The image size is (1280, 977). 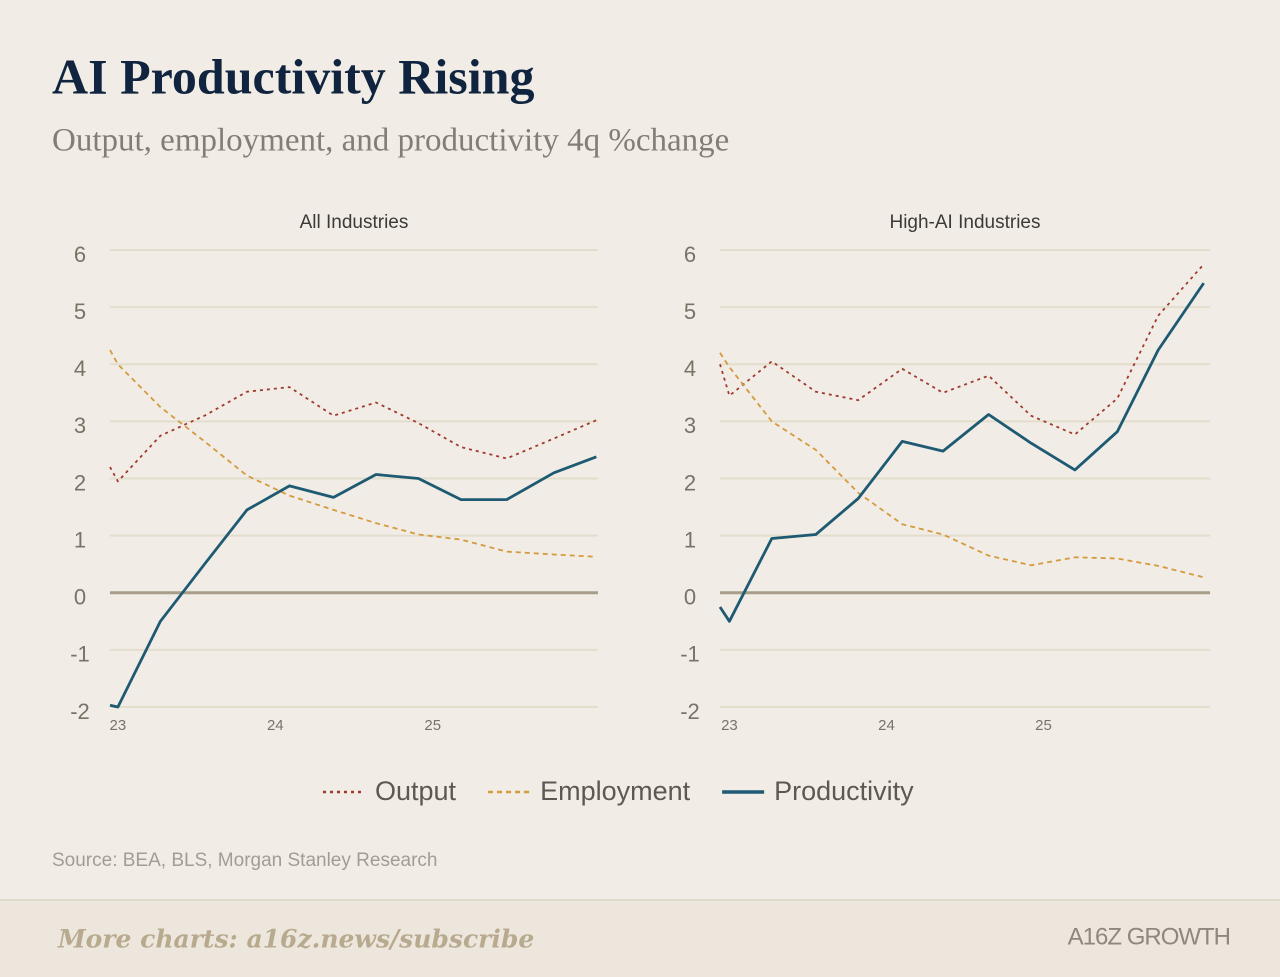 What do you see at coordinates (354, 222) in the screenshot?
I see `panel-title: All Industries` at bounding box center [354, 222].